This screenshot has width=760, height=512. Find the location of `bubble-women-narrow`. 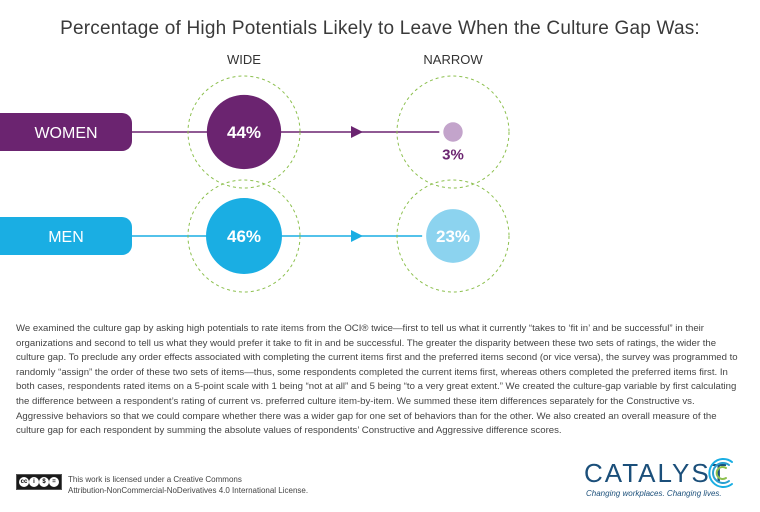

bubble-women-narrow is located at coordinates (453, 132).